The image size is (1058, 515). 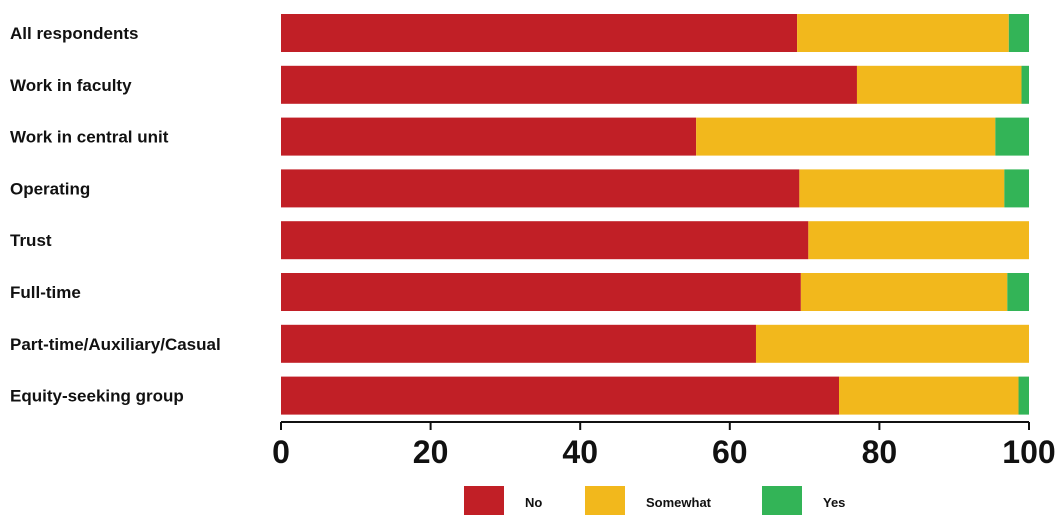 I want to click on category-label-operating: Operating, so click(x=50, y=188).